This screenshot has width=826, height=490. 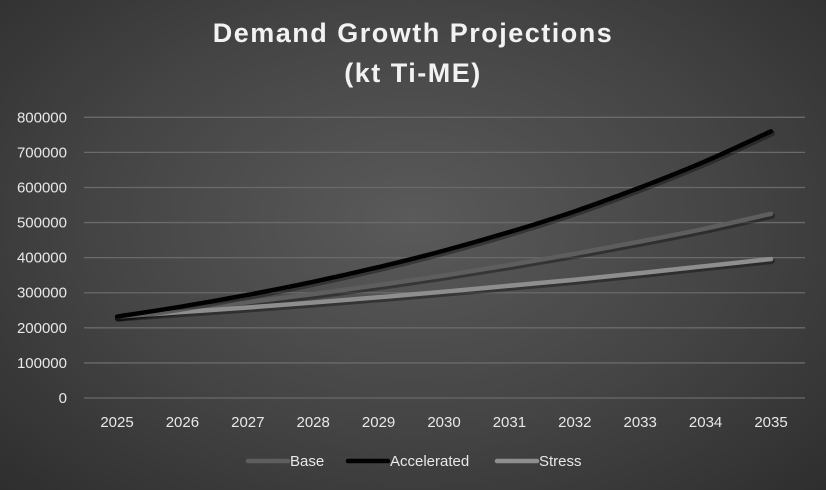 What do you see at coordinates (42, 152) in the screenshot?
I see `y-tick-label: 700000` at bounding box center [42, 152].